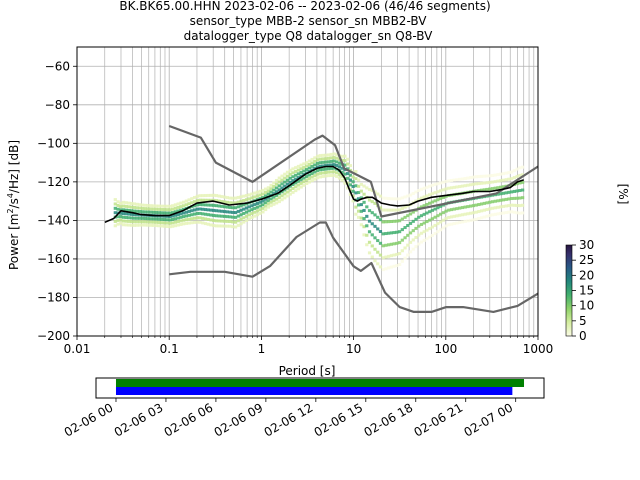  I want to click on colorbar-tick-label: 10, so click(586, 306).